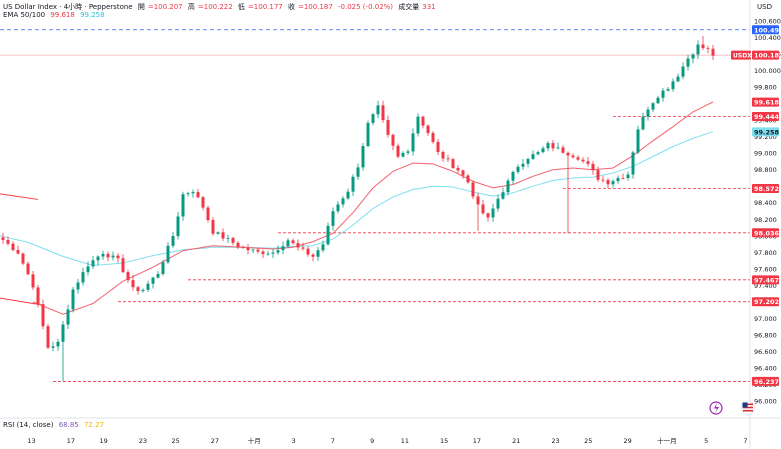 Image resolution: width=781 pixels, height=449 pixels. What do you see at coordinates (68, 7) in the screenshot?
I see `symbol-title: US Dollar Index · 4小時 · Pepperstone` at bounding box center [68, 7].